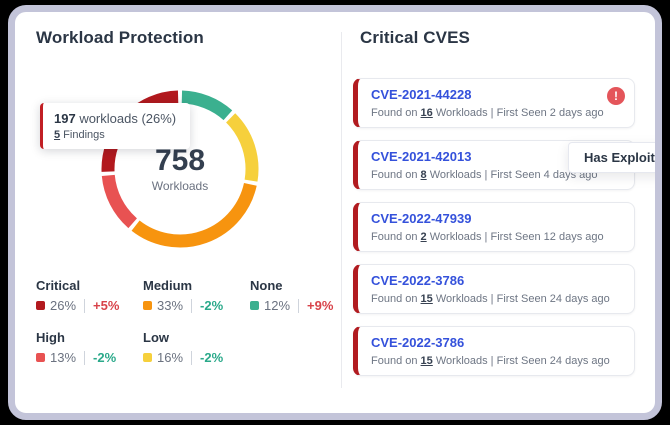 The width and height of the screenshot is (670, 425). Describe the element at coordinates (616, 96) in the screenshot. I see `exploit-alert-icon: !` at that location.